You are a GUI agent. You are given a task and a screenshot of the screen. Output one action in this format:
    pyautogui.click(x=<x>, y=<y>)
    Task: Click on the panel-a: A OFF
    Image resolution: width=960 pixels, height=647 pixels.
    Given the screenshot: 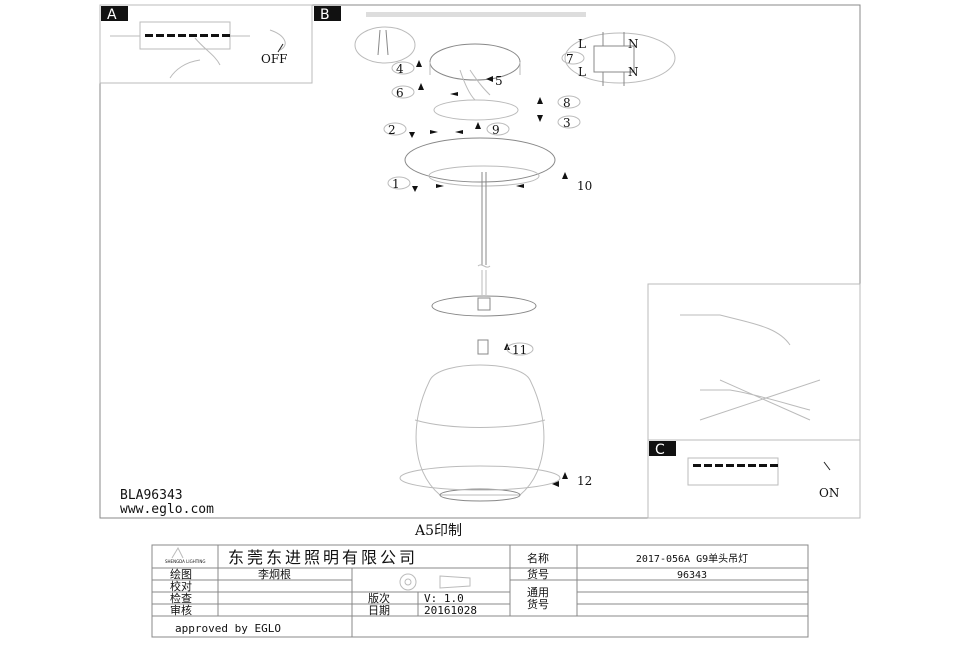 What is the action you would take?
    pyautogui.click(x=206, y=44)
    